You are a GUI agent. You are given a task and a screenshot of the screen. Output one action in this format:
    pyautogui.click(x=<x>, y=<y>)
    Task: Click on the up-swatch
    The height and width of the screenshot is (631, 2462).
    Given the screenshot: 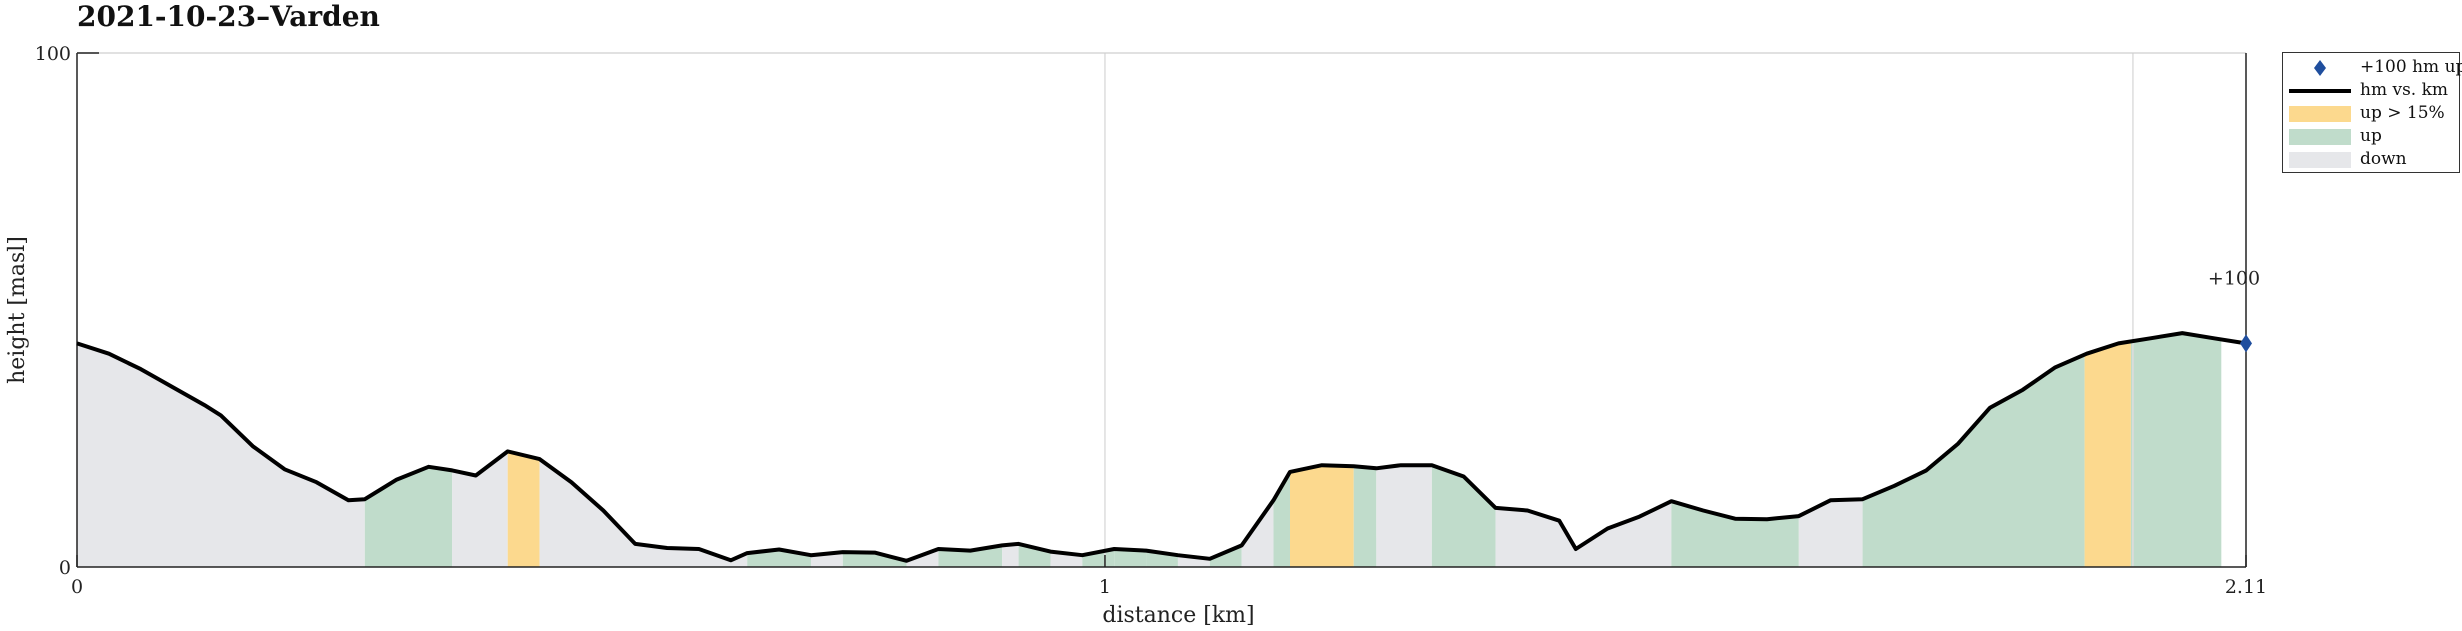 What is the action you would take?
    pyautogui.click(x=2320, y=137)
    